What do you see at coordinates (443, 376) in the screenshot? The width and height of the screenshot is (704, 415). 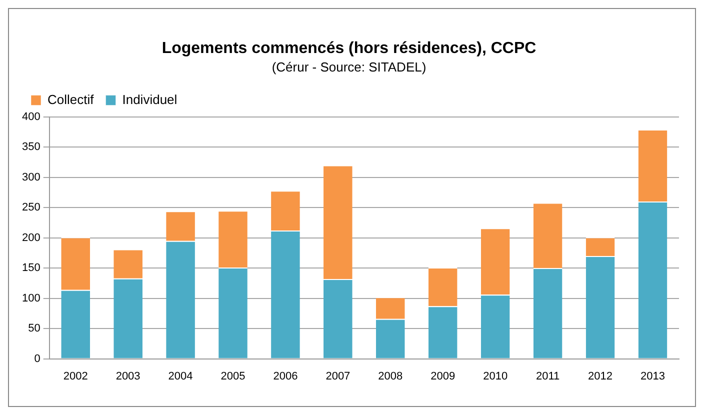 I see `x-tick-label: 2009` at bounding box center [443, 376].